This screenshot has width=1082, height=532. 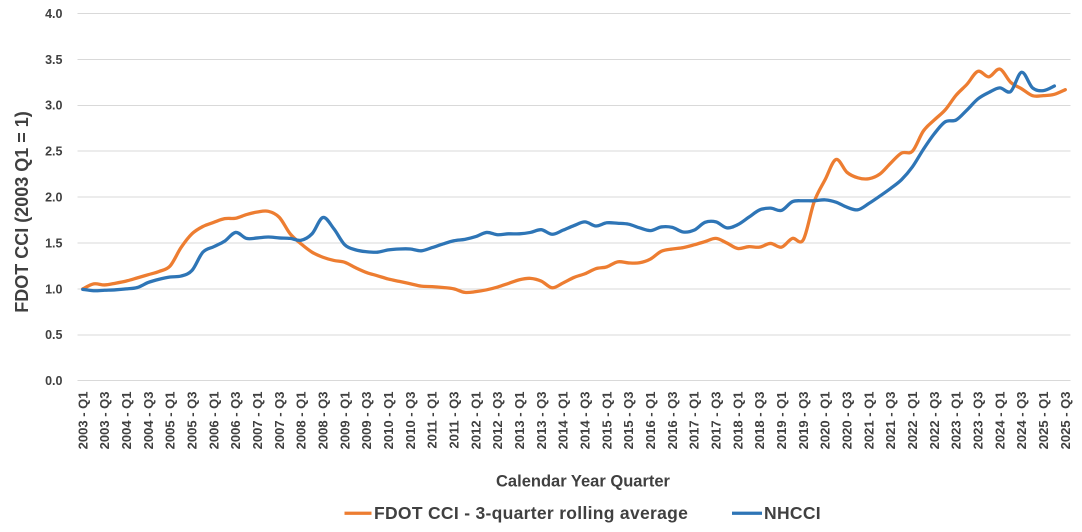 What do you see at coordinates (956, 421) in the screenshot?
I see `svg-text: 2023 - Q1` at bounding box center [956, 421].